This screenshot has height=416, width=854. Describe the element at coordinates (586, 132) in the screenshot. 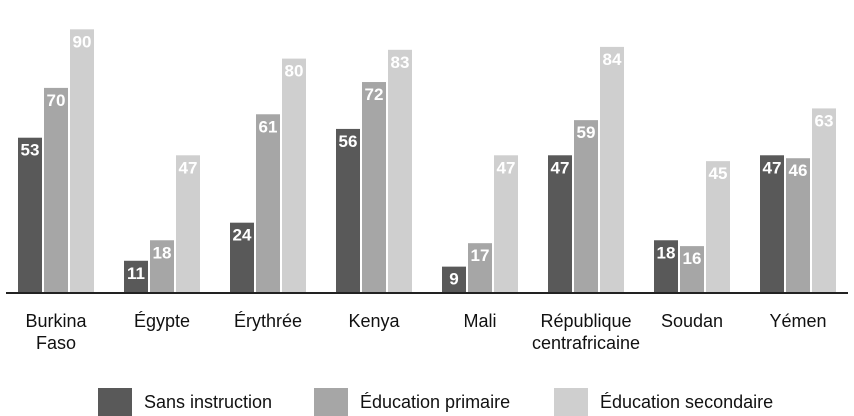

I see `data-label: 59` at that location.